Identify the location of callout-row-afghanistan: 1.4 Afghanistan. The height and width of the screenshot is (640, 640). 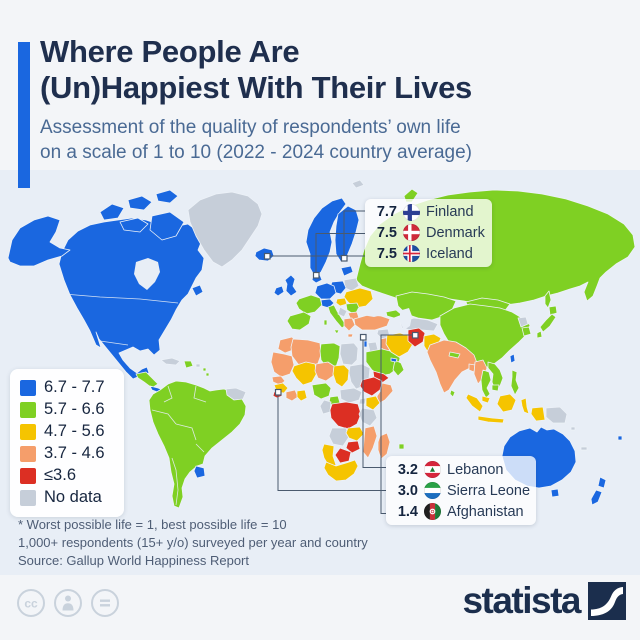
(461, 511).